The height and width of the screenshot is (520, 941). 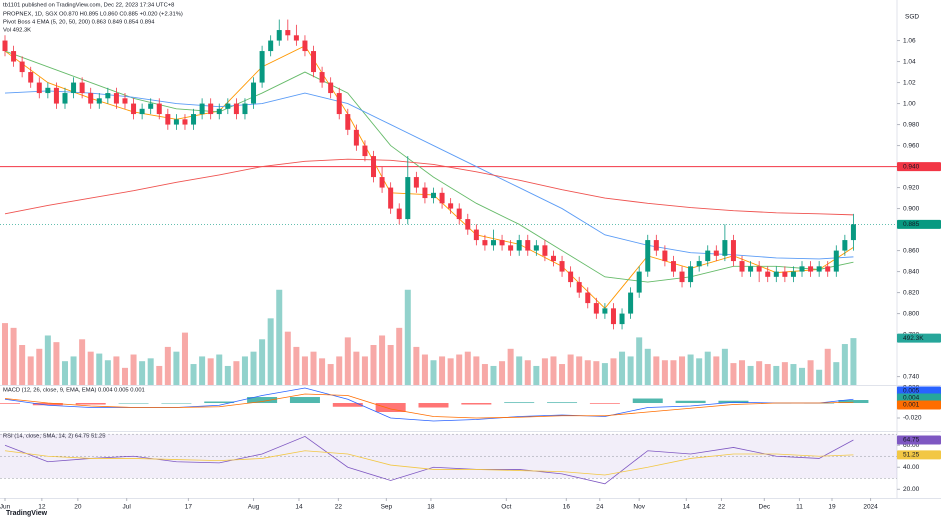 I want to click on rsi-value-label-box, so click(x=919, y=455).